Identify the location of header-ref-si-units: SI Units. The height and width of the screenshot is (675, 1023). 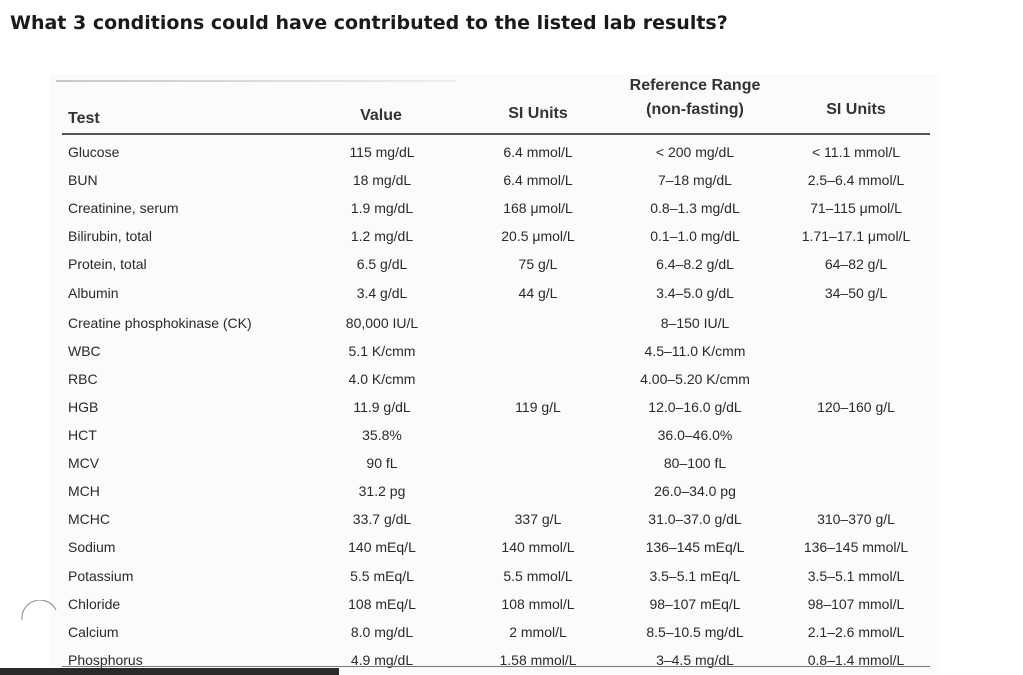
(856, 109).